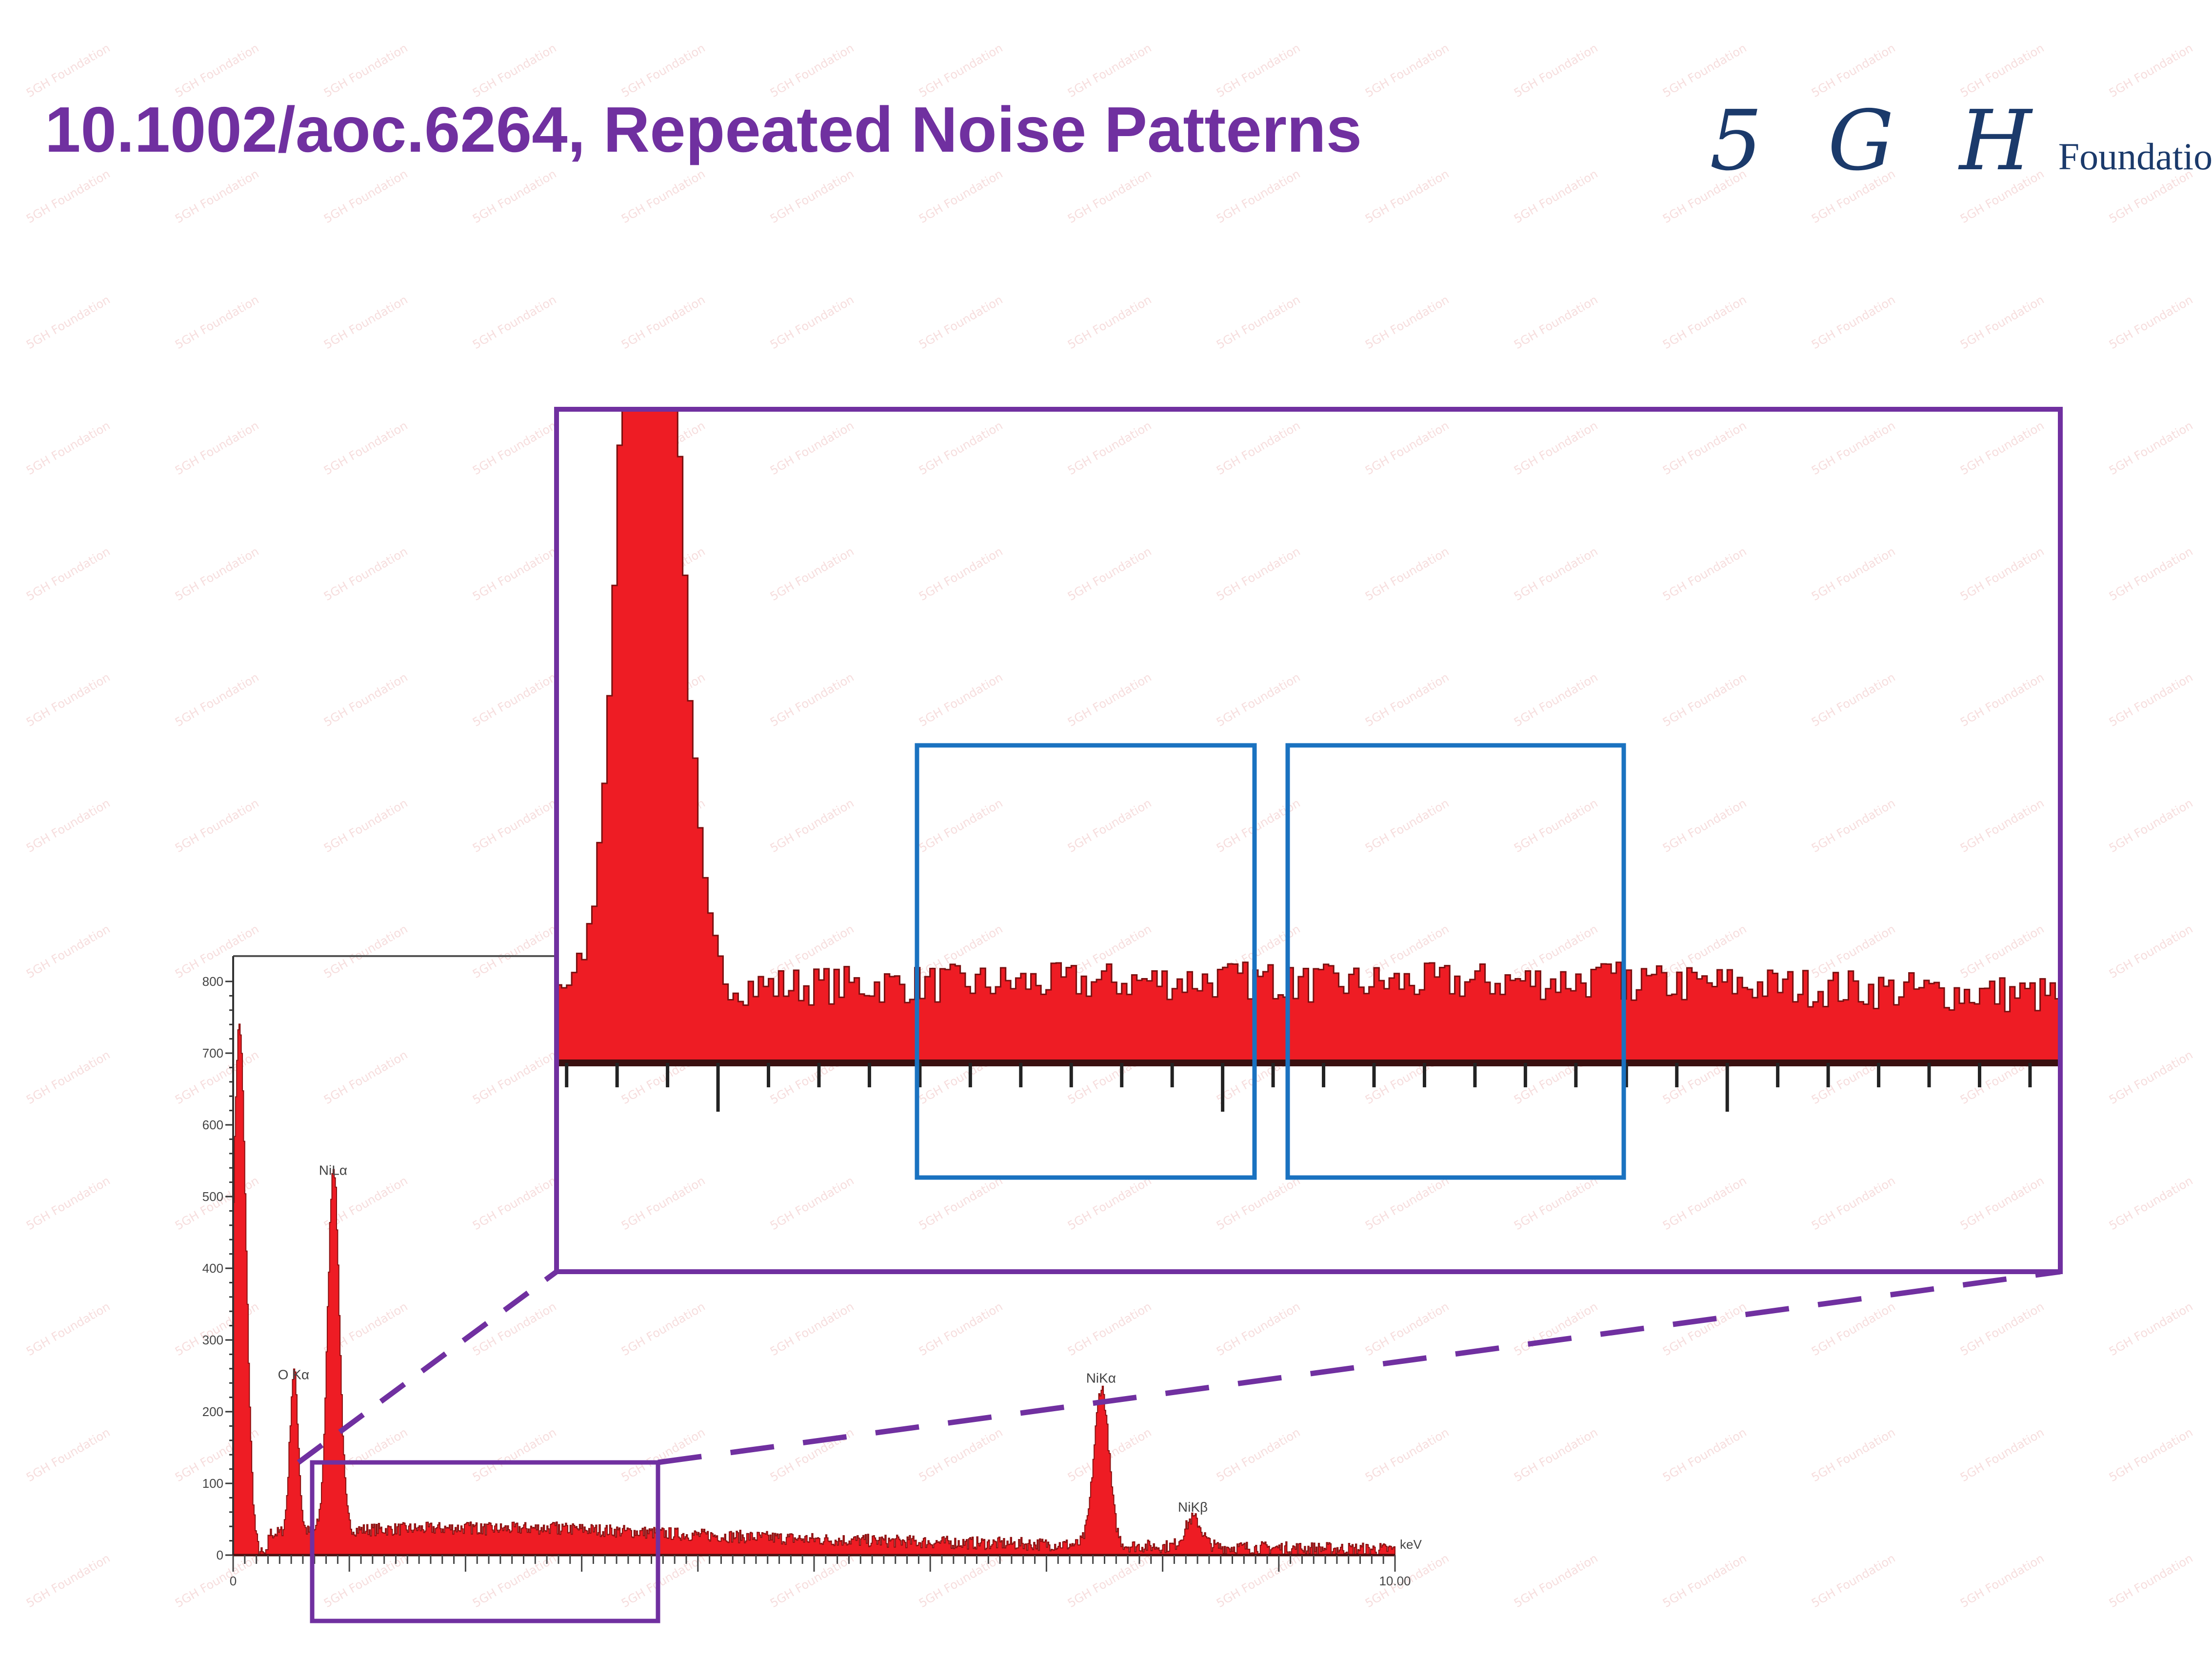 The width and height of the screenshot is (2212, 1659). What do you see at coordinates (1360, 1367) in the screenshot?
I see `zoom-connector-right` at bounding box center [1360, 1367].